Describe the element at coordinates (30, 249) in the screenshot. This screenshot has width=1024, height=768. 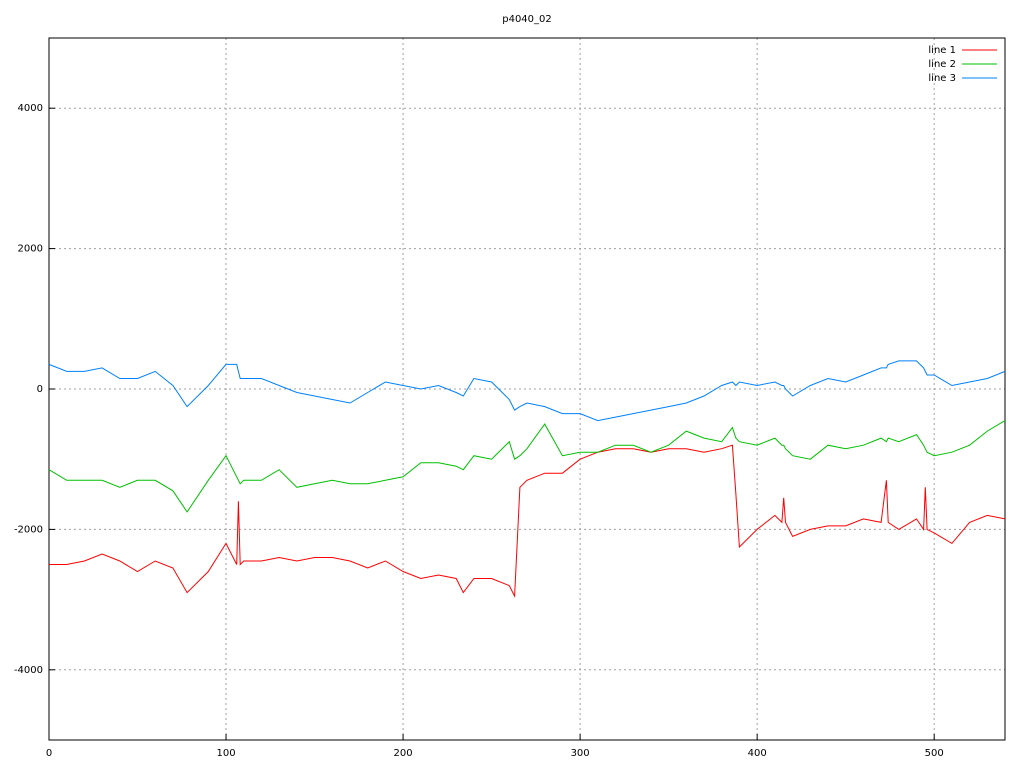
I see `y-tick-label: 2000` at that location.